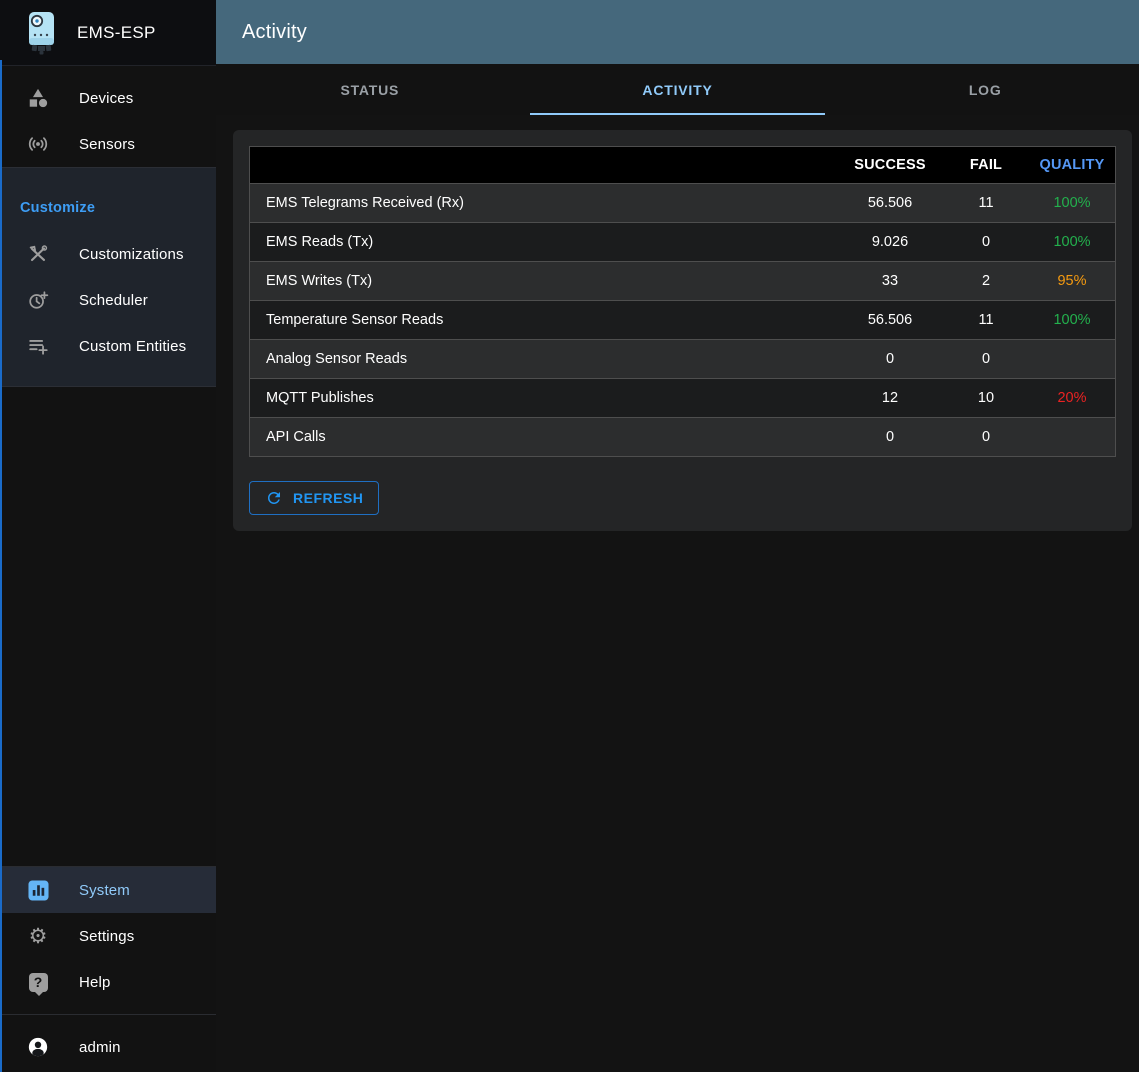 This screenshot has height=1072, width=1139. What do you see at coordinates (682, 165) in the screenshot?
I see `table-header-row: SUCCESS FAIL QUALITY` at bounding box center [682, 165].